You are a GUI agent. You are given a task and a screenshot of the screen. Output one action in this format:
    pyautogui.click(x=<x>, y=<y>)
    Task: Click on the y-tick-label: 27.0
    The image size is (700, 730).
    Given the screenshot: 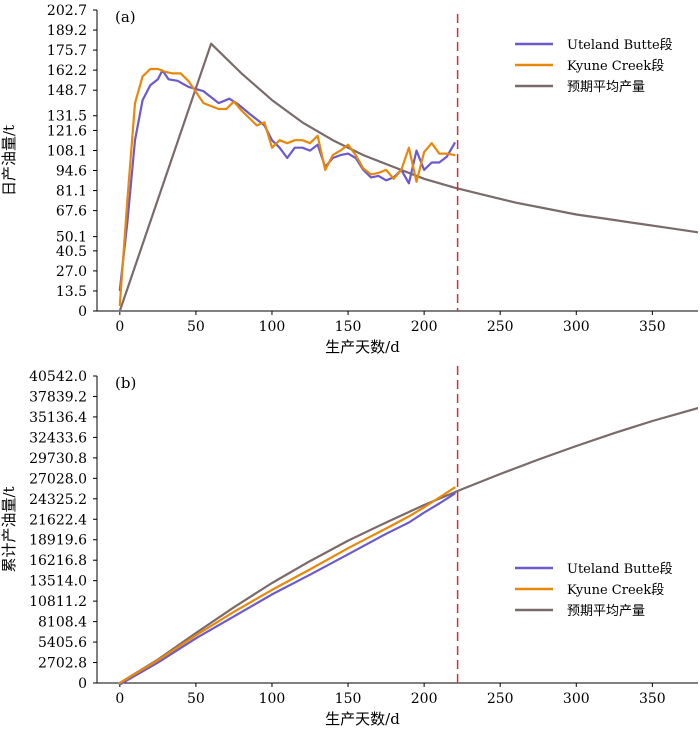 What is the action you would take?
    pyautogui.click(x=71, y=272)
    